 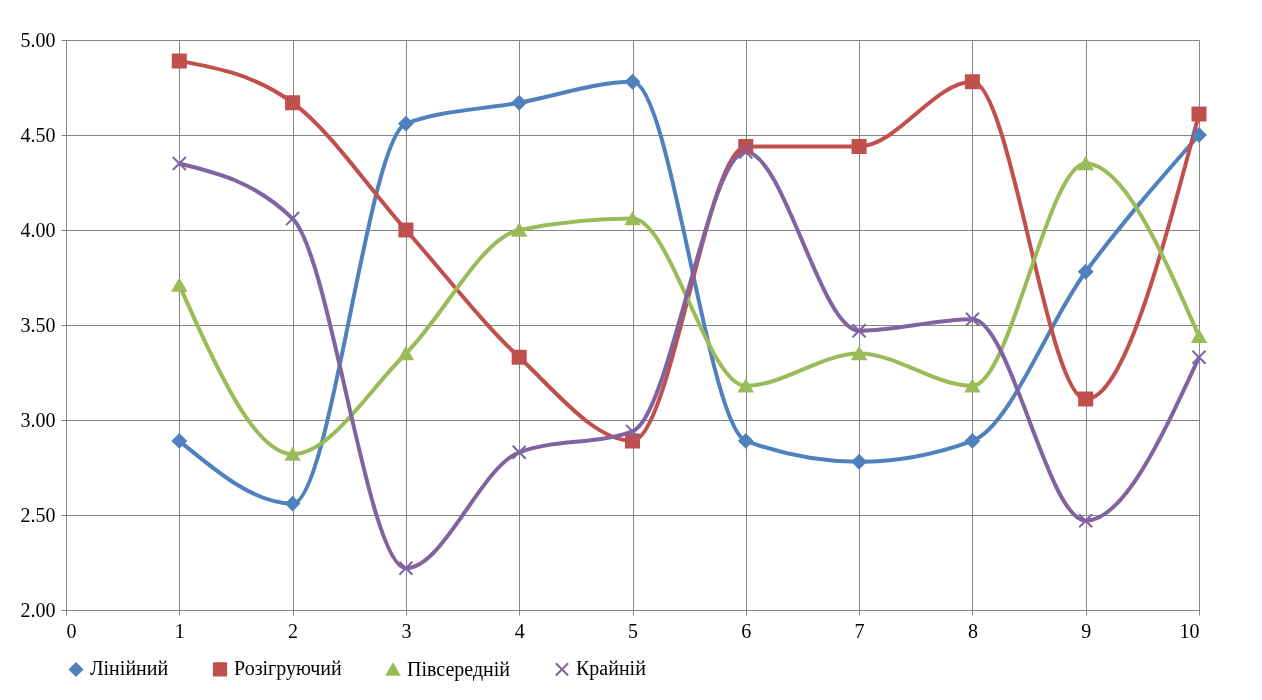 What do you see at coordinates (293, 630) in the screenshot?
I see `x-tick-label: 2` at bounding box center [293, 630].